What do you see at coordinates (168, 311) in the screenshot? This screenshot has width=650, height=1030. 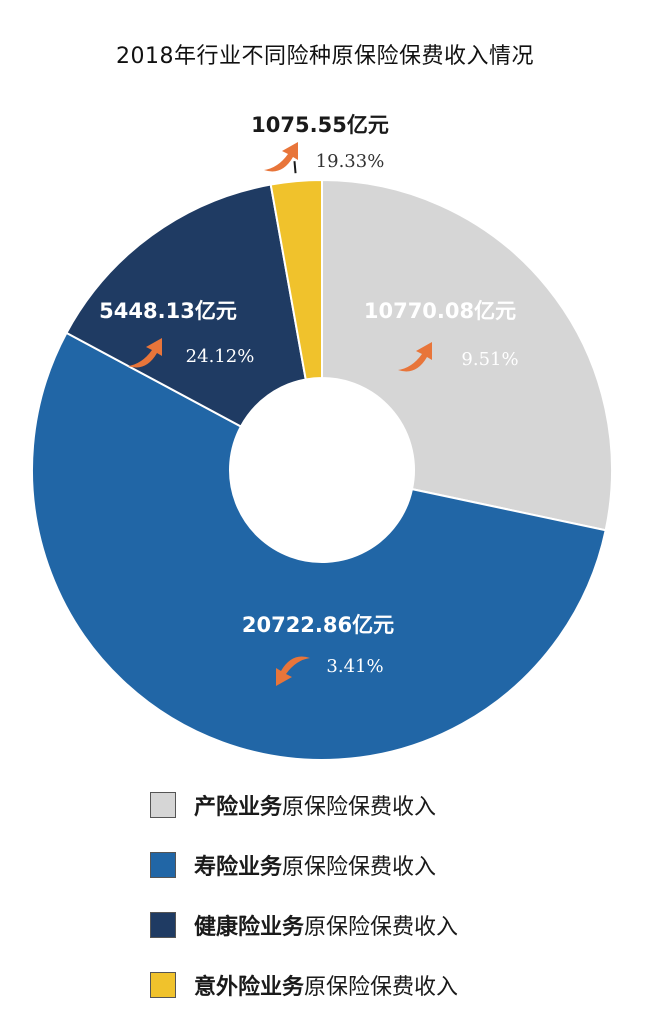 I see `value-label-health: 5448.13亿元` at bounding box center [168, 311].